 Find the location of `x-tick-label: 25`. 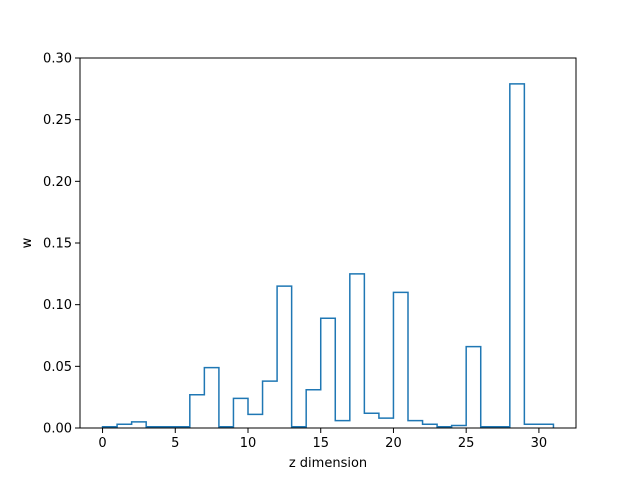

x-tick-label: 25 is located at coordinates (466, 443).